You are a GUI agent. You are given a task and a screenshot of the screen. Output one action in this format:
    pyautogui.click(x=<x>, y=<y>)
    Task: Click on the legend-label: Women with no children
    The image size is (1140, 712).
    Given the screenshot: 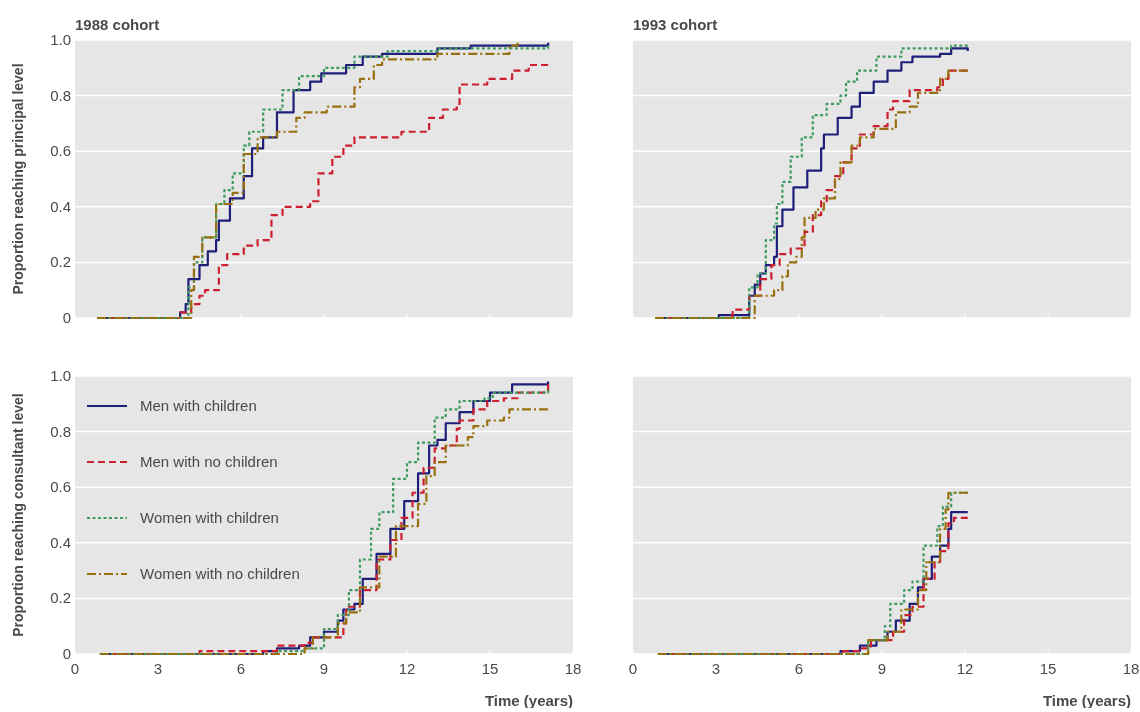 What is the action you would take?
    pyautogui.click(x=220, y=573)
    